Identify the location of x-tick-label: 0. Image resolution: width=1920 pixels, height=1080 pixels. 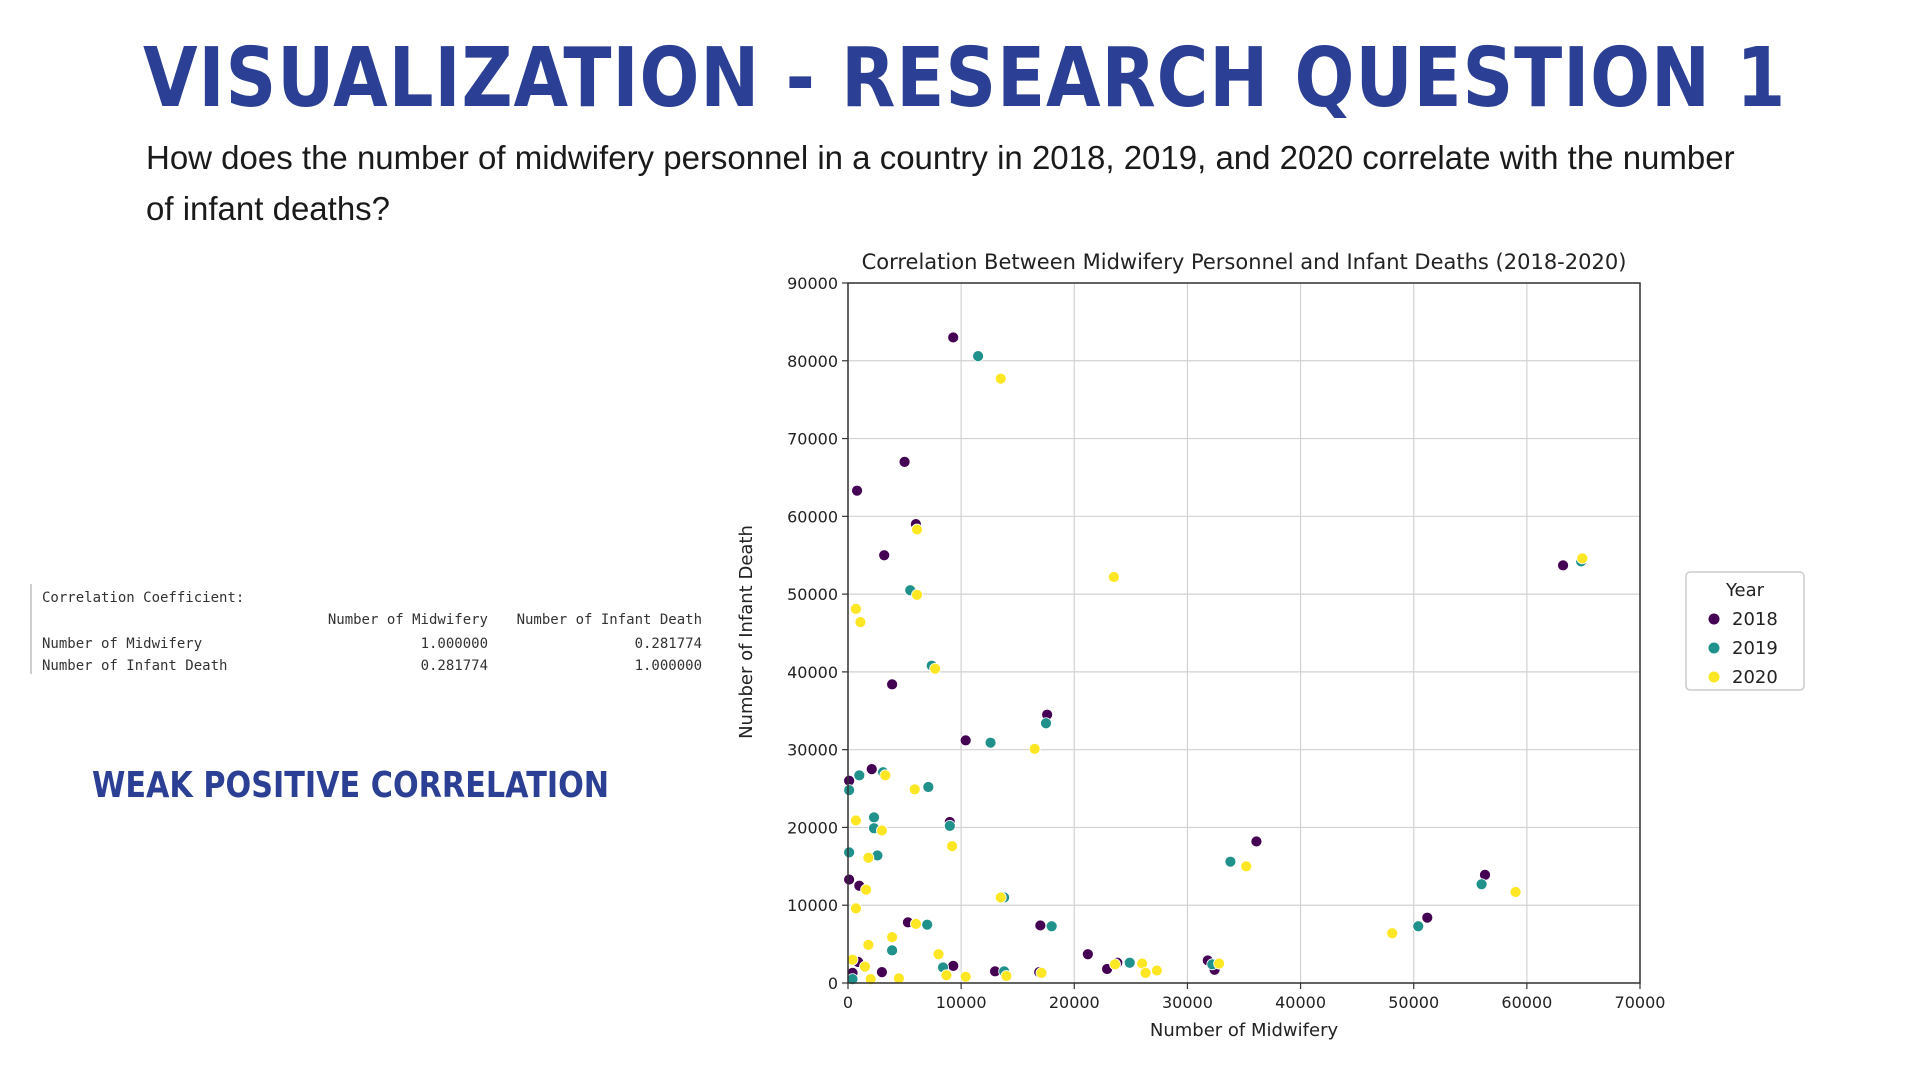
(848, 1002).